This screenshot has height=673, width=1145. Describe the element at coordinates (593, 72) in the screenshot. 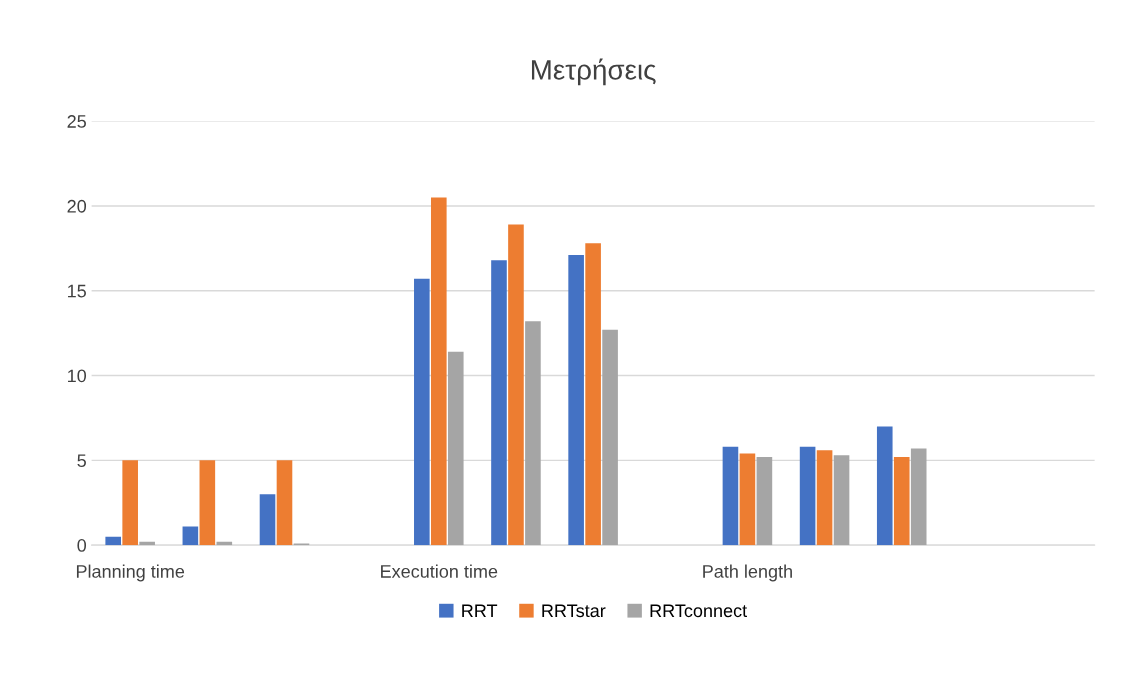

I see `chart-title: Μετρήσεις` at that location.